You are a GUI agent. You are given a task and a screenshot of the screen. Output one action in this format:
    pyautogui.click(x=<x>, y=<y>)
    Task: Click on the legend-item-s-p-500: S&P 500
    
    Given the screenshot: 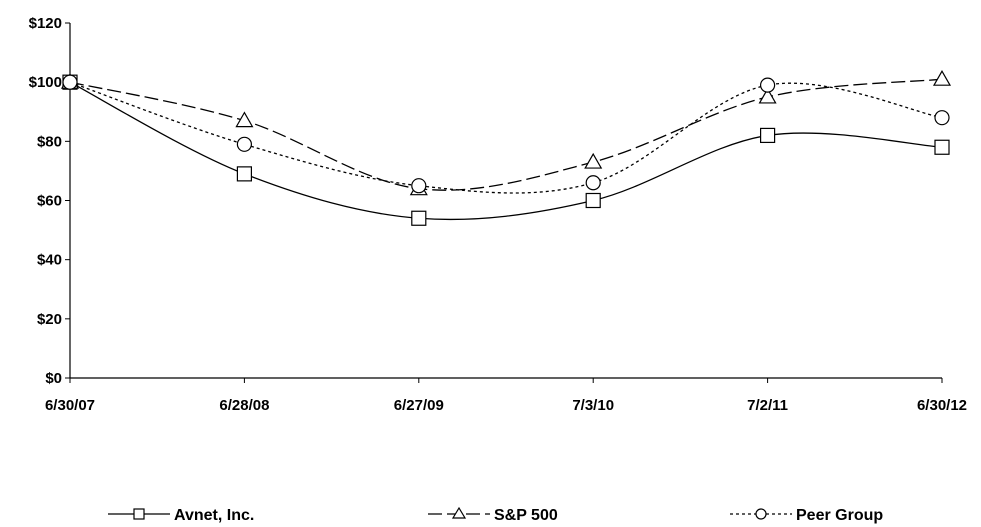 What is the action you would take?
    pyautogui.click(x=493, y=515)
    